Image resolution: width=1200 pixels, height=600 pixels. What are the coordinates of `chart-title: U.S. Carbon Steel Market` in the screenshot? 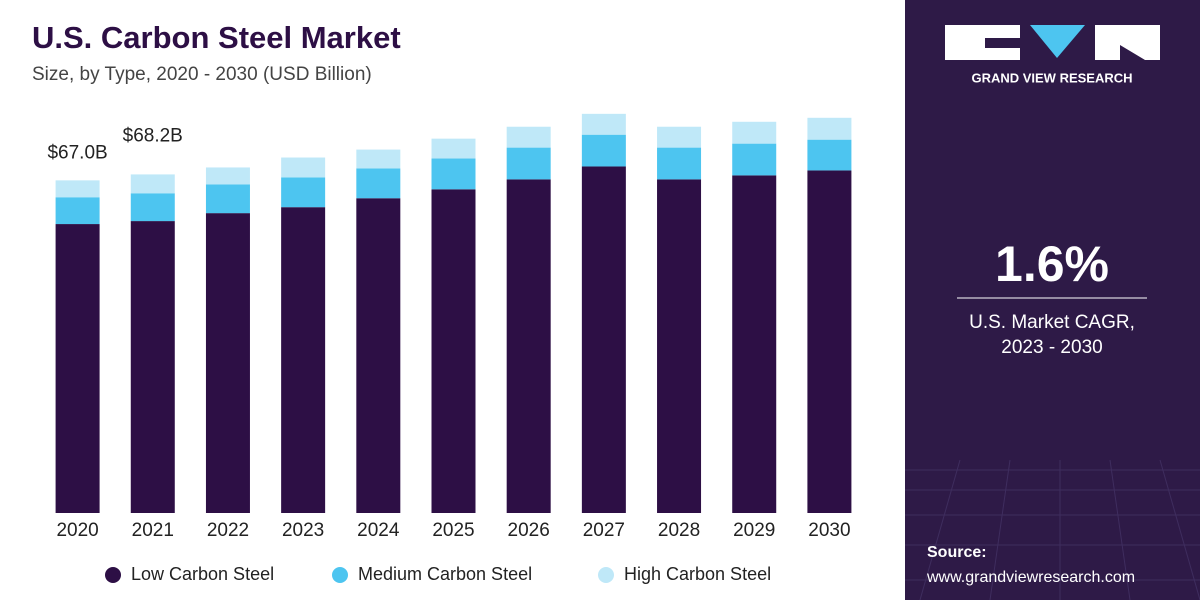 It's located at (216, 37).